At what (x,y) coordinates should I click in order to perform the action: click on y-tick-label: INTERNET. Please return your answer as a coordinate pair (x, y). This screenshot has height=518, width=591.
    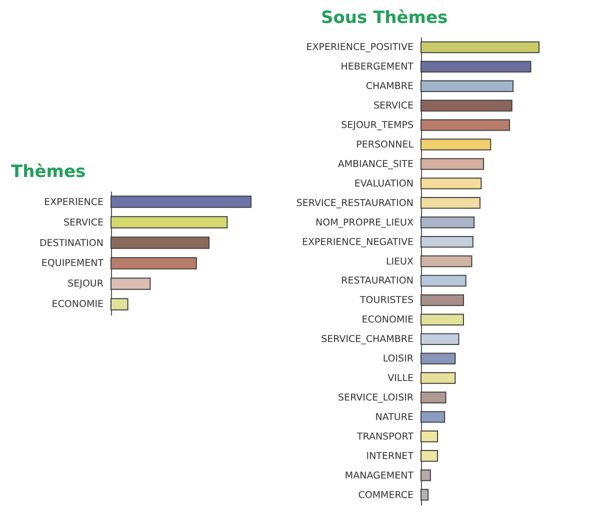
    Looking at the image, I should click on (390, 456).